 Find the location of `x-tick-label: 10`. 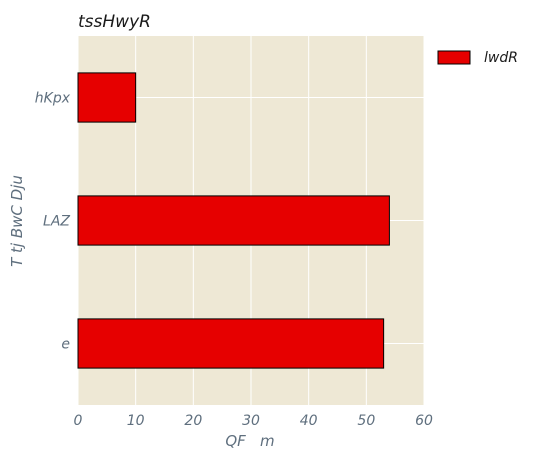

x-tick-label: 10 is located at coordinates (136, 421).